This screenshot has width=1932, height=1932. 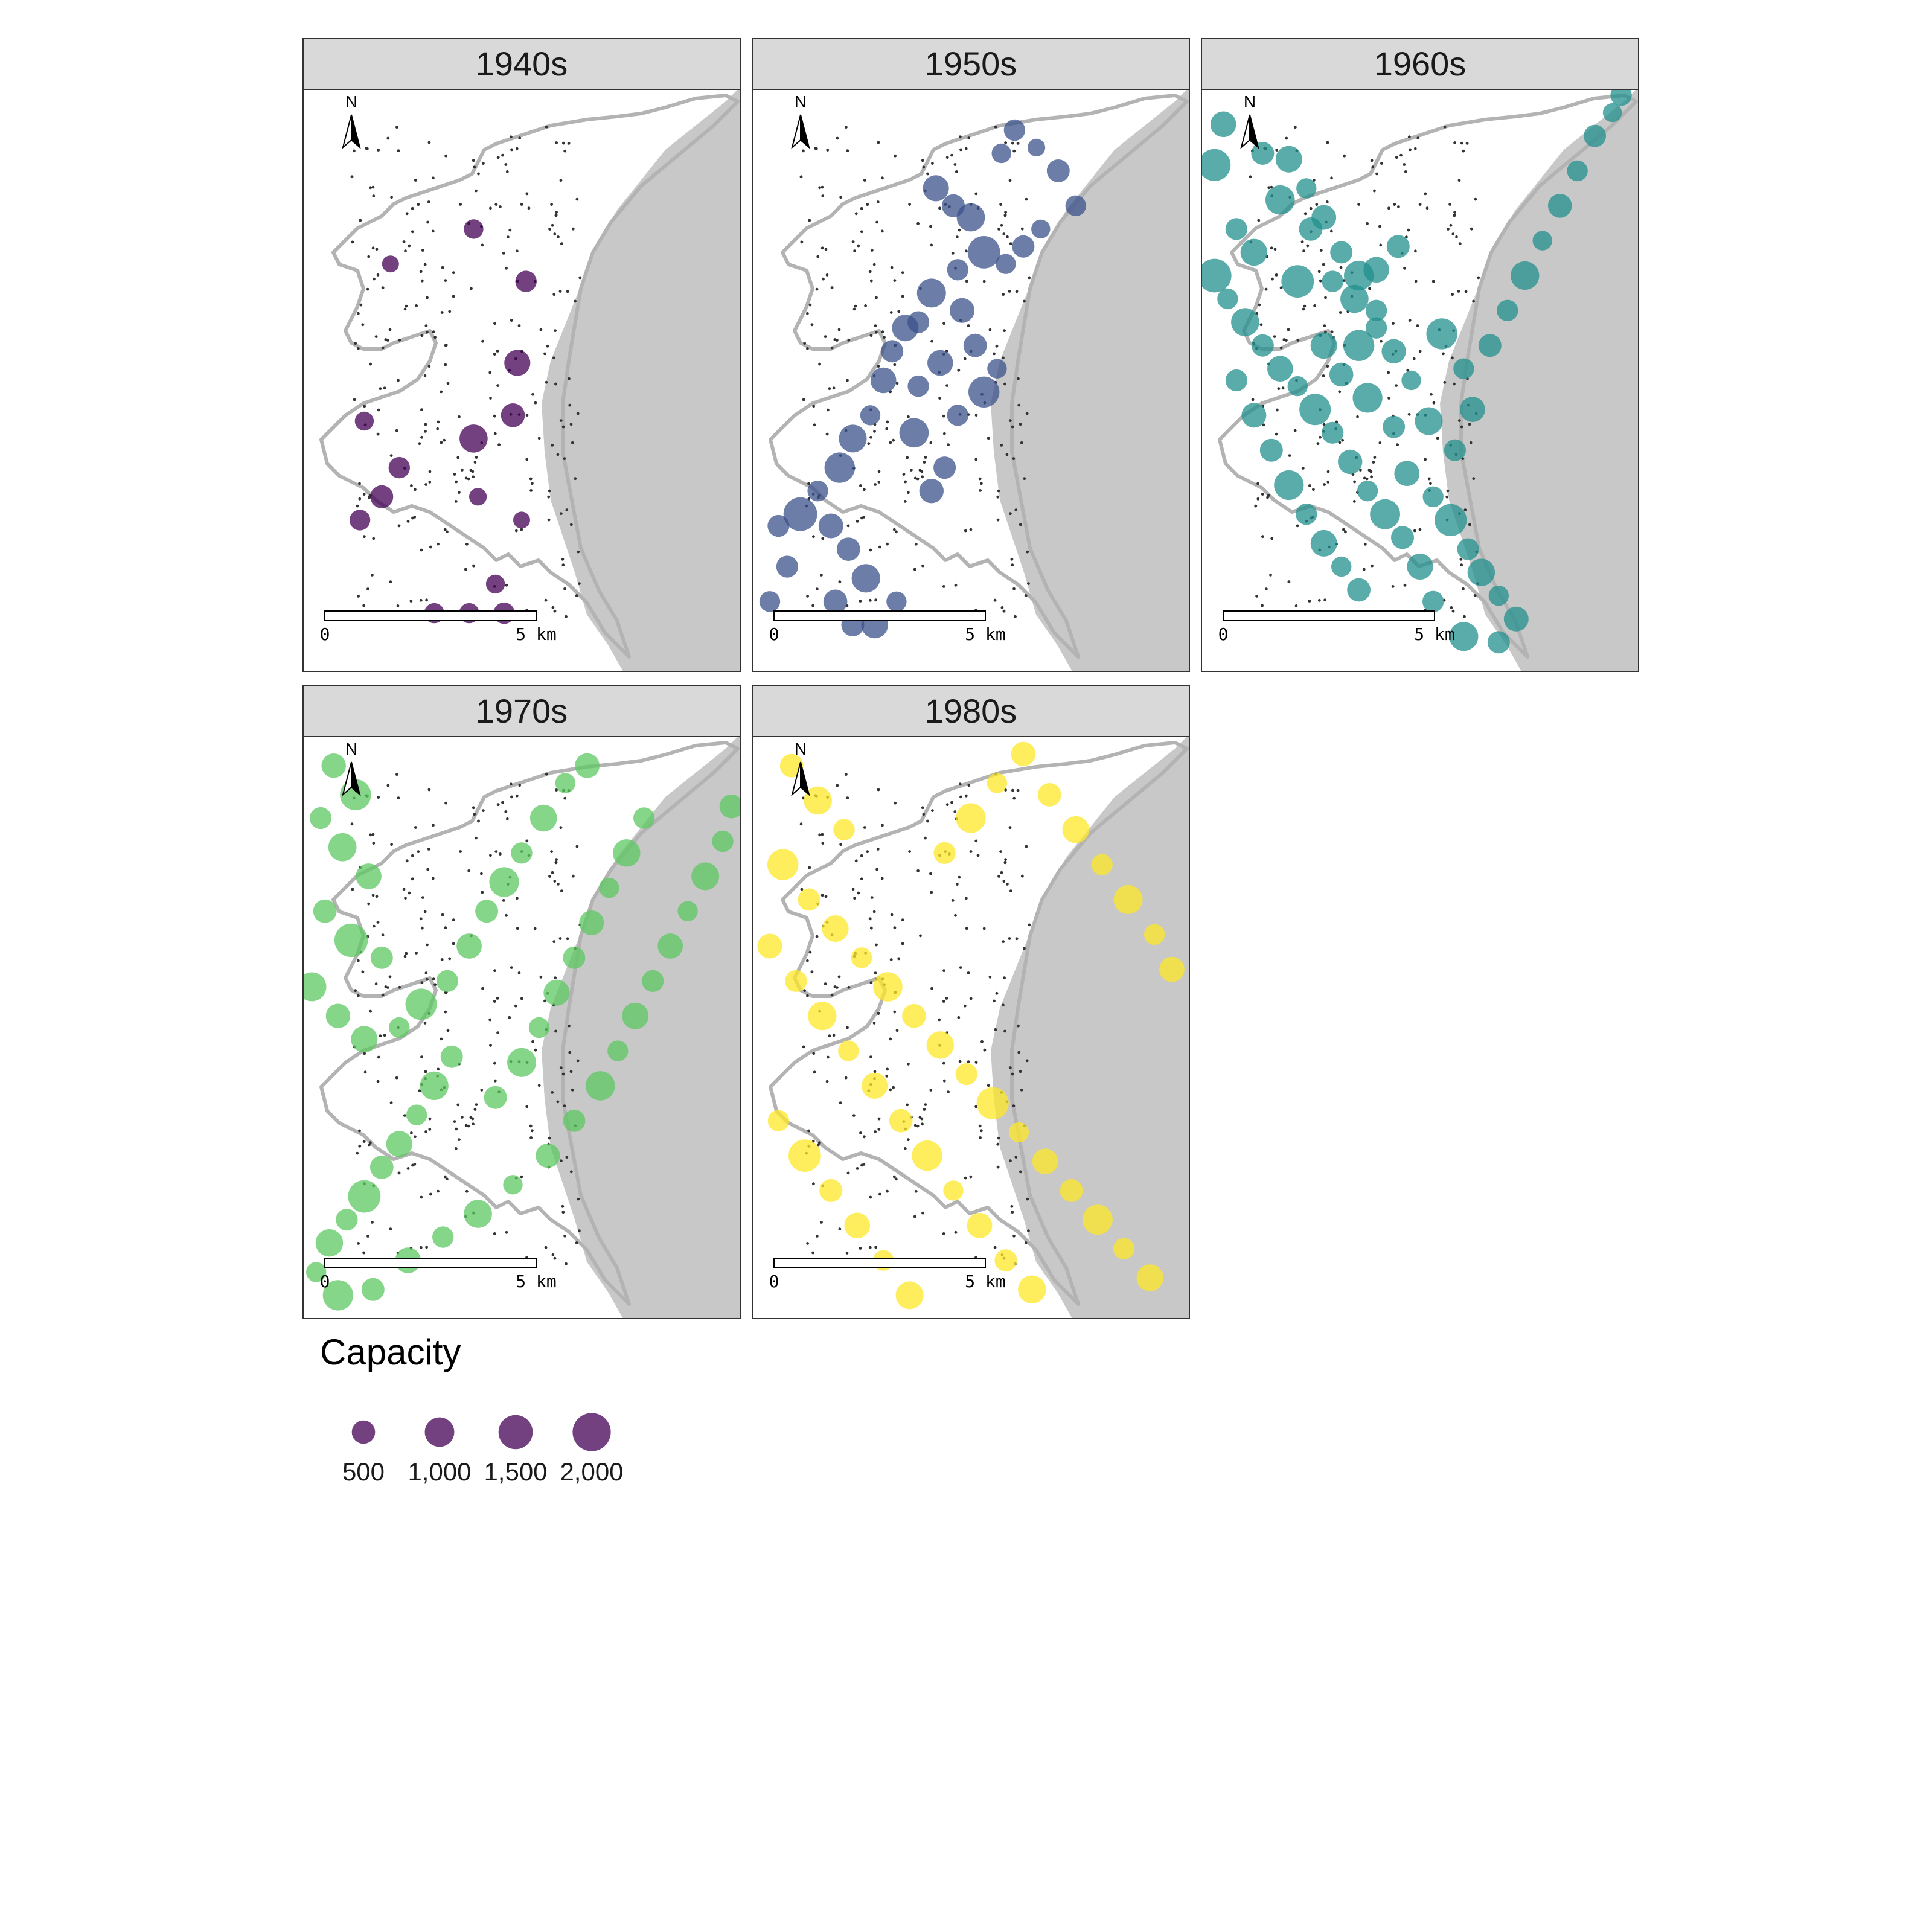 What do you see at coordinates (1434, 634) in the screenshot?
I see `scale-label-end: 5 km` at bounding box center [1434, 634].